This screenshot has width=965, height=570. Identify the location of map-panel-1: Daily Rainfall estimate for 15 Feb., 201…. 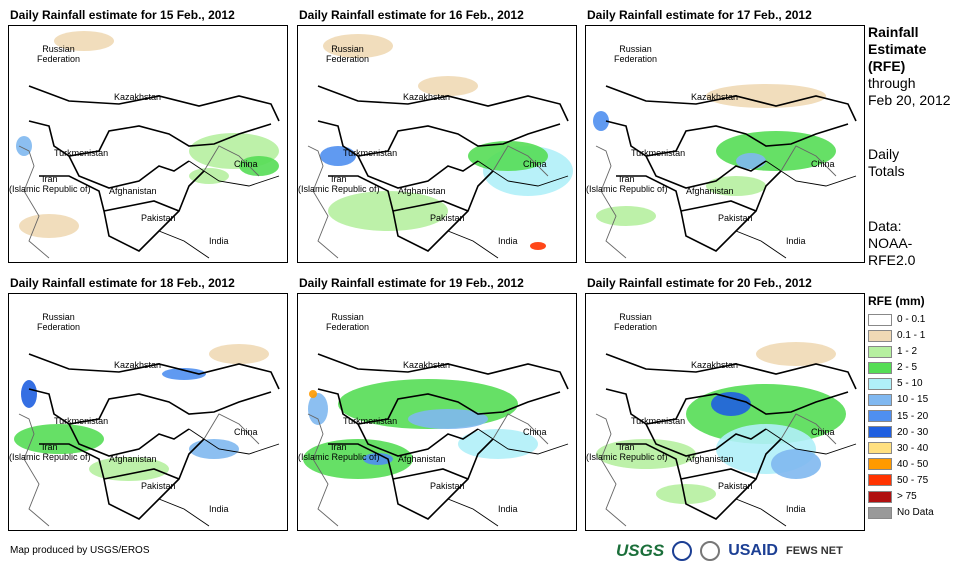
(148, 135).